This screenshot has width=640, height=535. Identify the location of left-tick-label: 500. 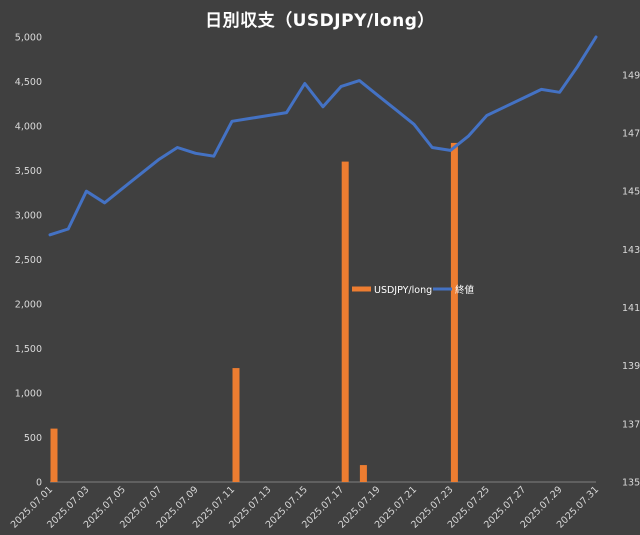
(33, 438).